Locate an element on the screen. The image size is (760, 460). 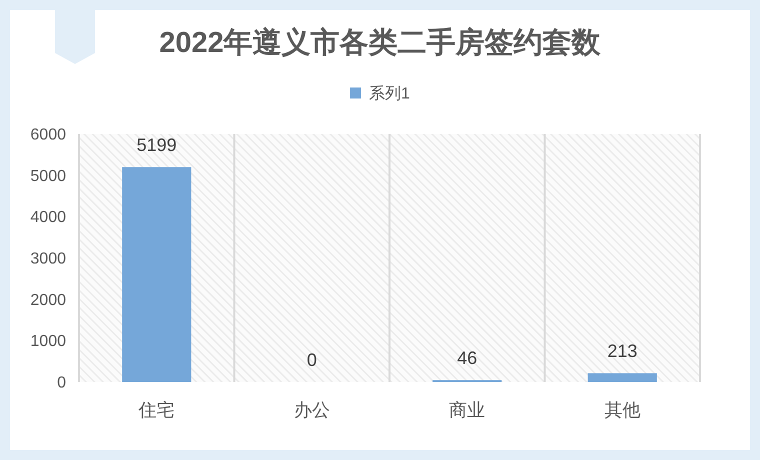
x-tick-label: 商业 is located at coordinates (467, 410).